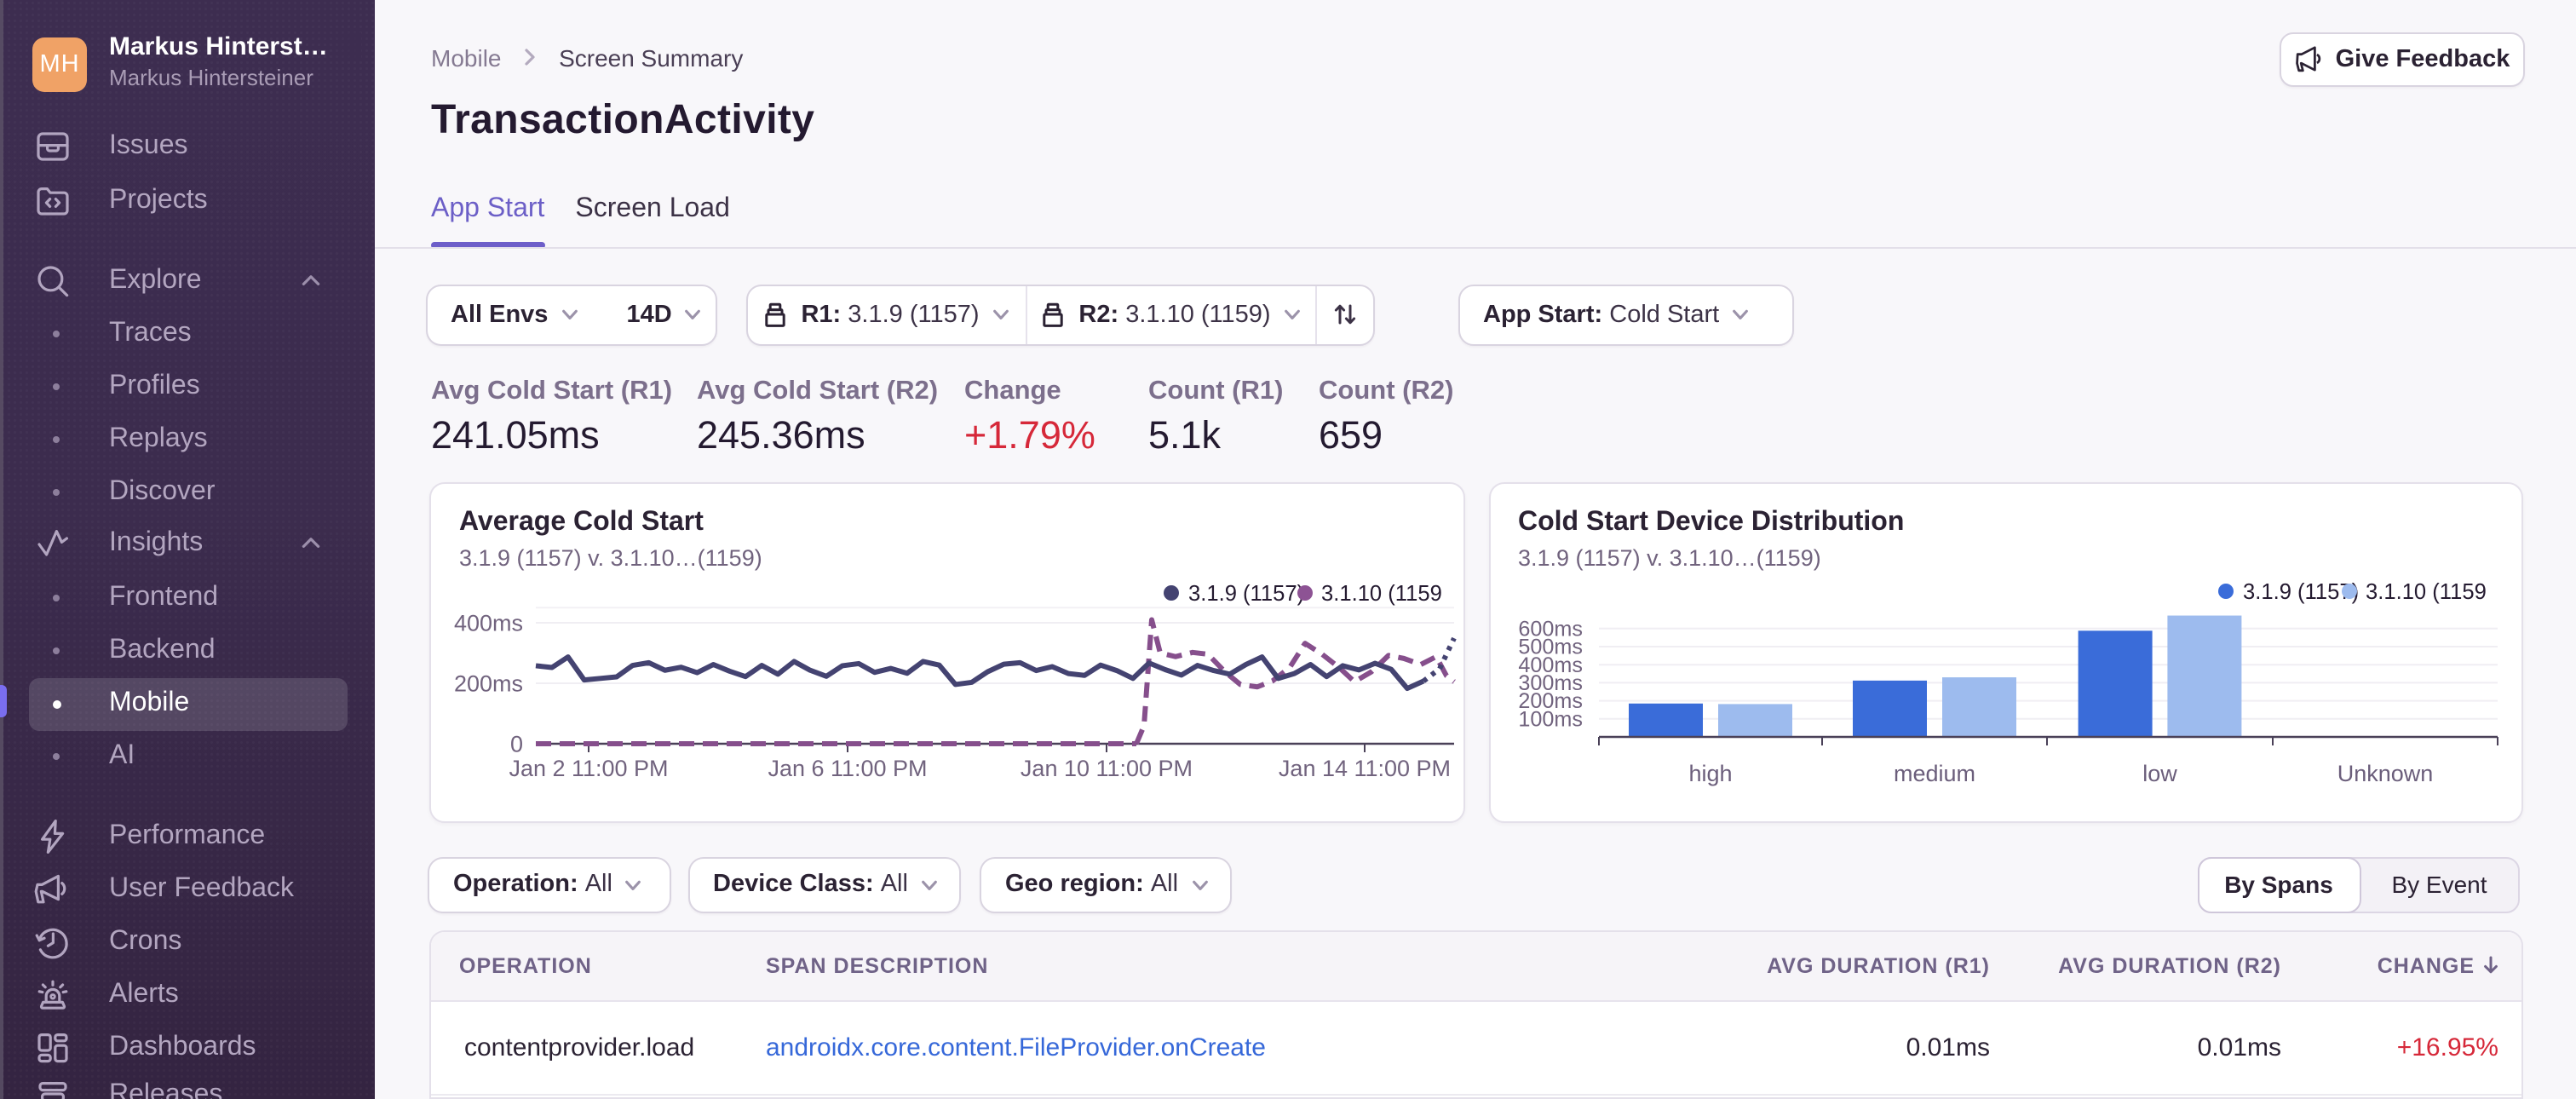 The height and width of the screenshot is (1099, 2576). I want to click on svg-text: 0, so click(516, 744).